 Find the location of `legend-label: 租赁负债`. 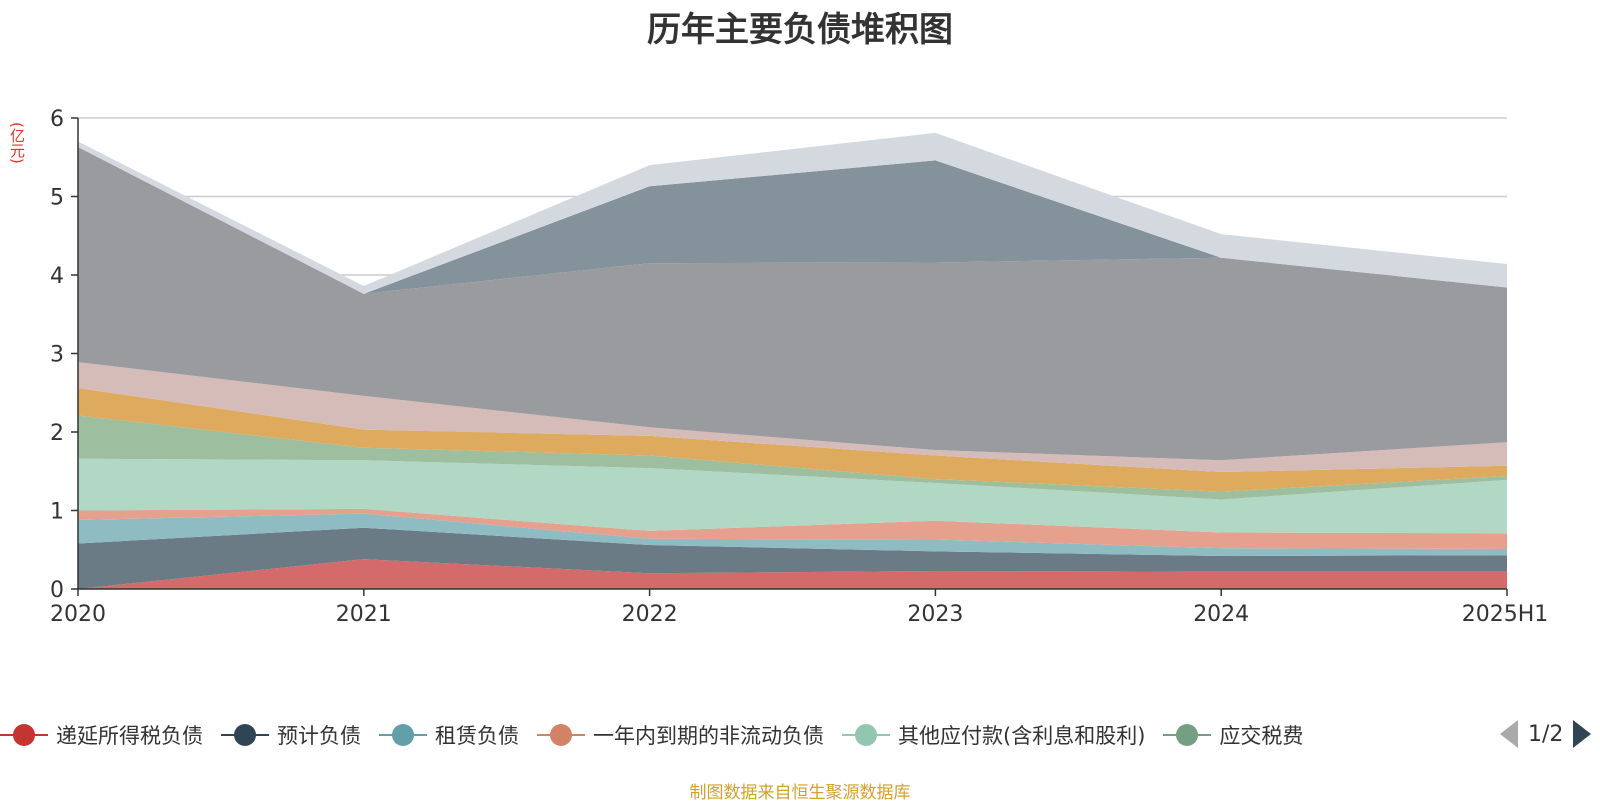

legend-label: 租赁负债 is located at coordinates (477, 736).